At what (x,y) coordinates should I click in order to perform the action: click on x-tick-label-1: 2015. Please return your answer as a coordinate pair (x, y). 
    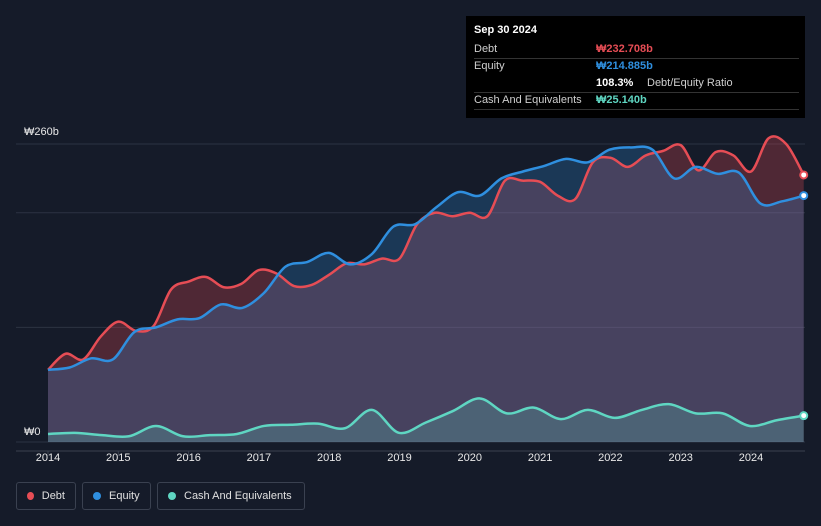
    Looking at the image, I should click on (118, 458).